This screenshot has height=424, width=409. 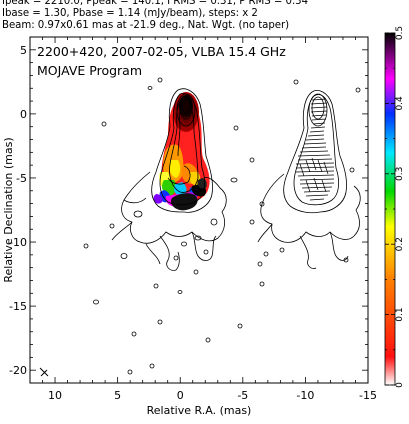 What do you see at coordinates (368, 395) in the screenshot?
I see `x-tick-label: -15` at bounding box center [368, 395].